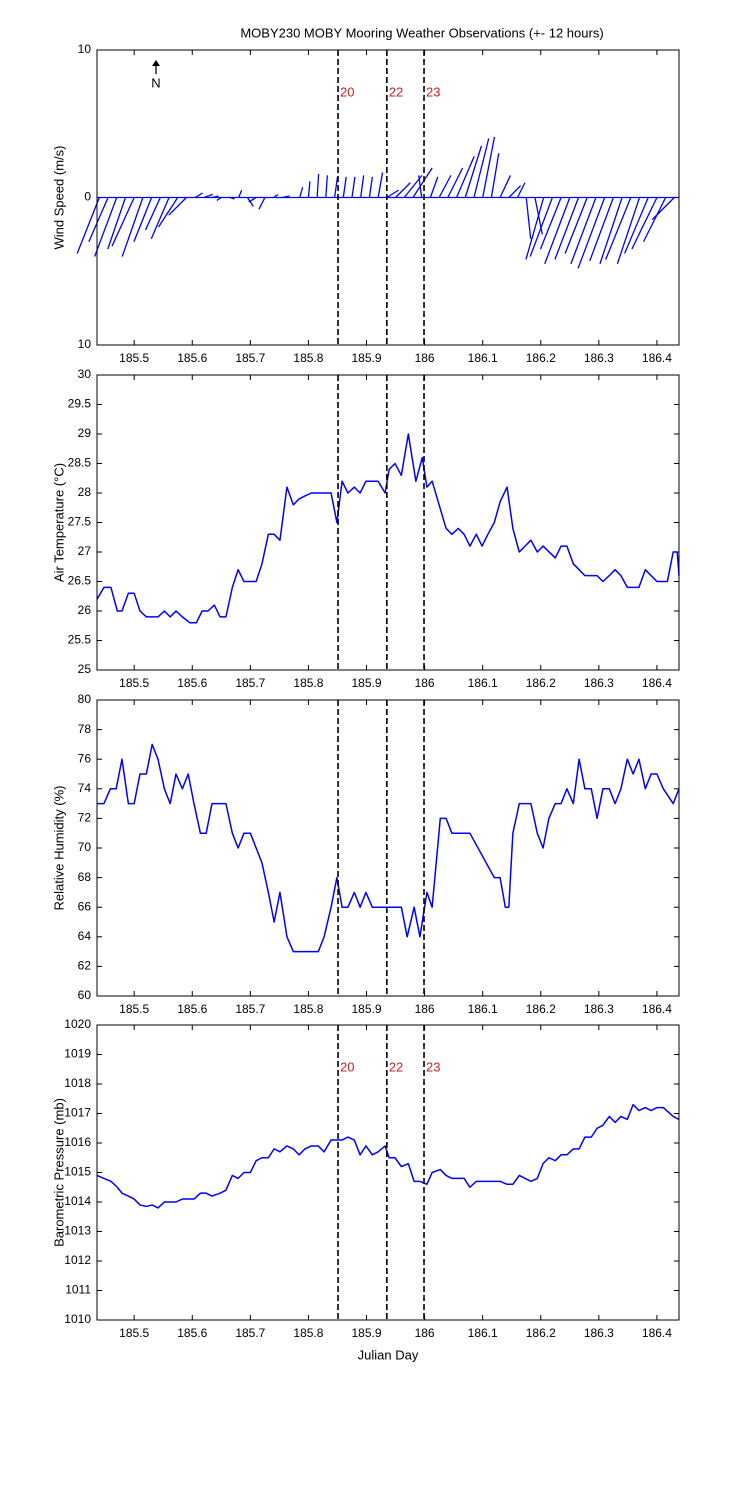 Image resolution: width=750 pixels, height=1500 pixels. Describe the element at coordinates (388, 528) in the screenshot. I see `data-line` at that location.